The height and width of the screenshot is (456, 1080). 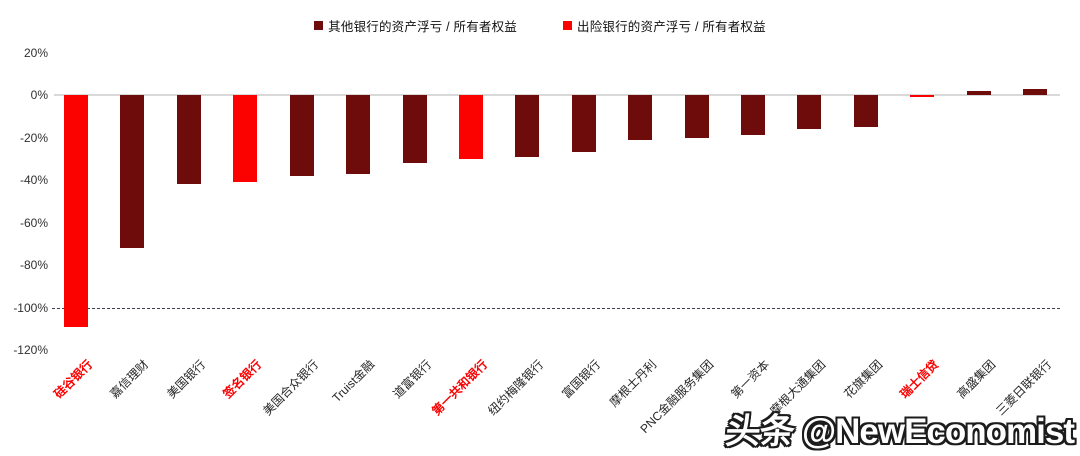 What do you see at coordinates (33, 137) in the screenshot?
I see `y-axis-tick: -20%` at bounding box center [33, 137].